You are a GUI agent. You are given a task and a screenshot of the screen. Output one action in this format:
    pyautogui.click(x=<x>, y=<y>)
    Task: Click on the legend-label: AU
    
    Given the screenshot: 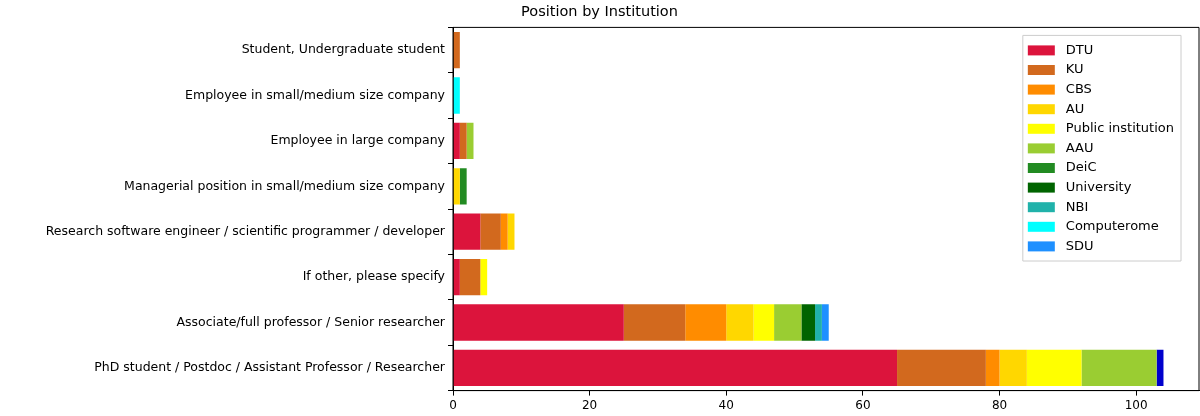 What is the action you would take?
    pyautogui.click(x=1075, y=108)
    